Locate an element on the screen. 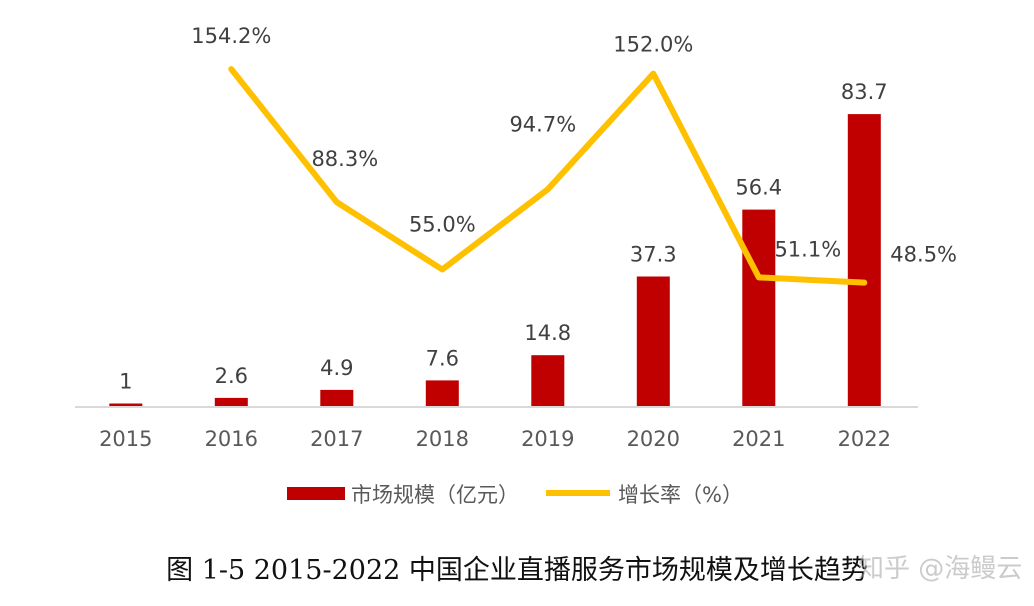 The image size is (1034, 606). x-tick-2019: 2019 is located at coordinates (547, 439).